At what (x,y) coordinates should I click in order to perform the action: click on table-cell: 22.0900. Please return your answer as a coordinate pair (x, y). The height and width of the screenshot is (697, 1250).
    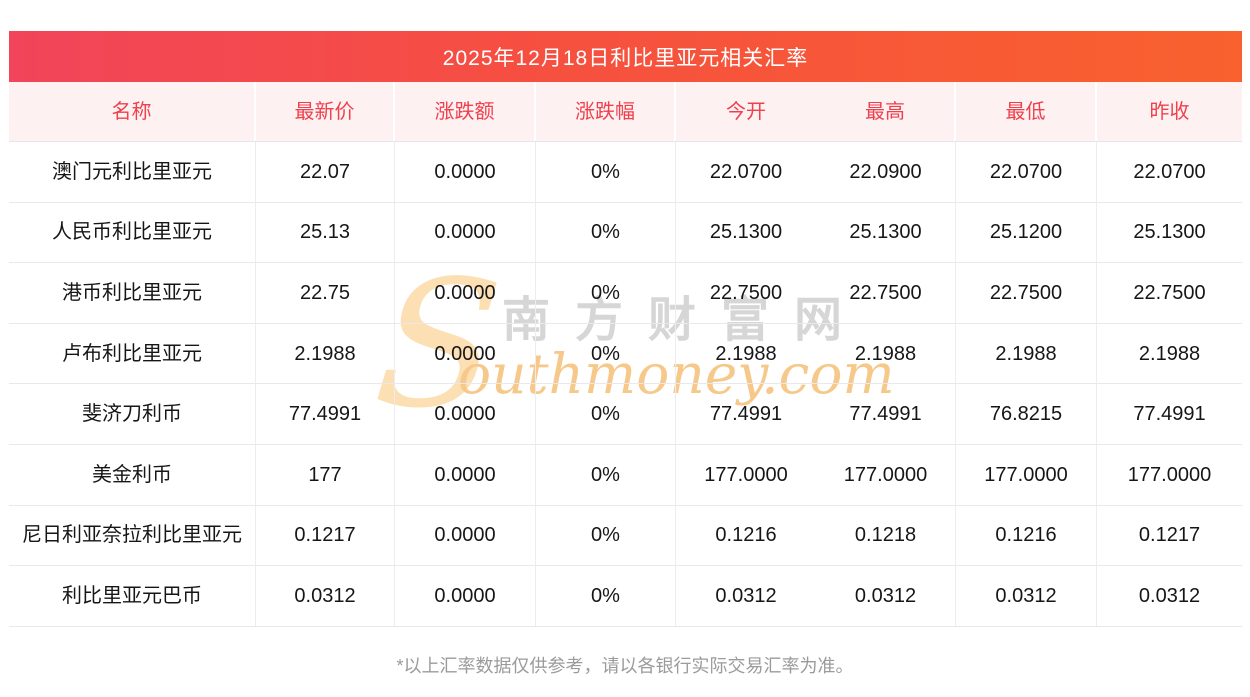
    Looking at the image, I should click on (886, 172).